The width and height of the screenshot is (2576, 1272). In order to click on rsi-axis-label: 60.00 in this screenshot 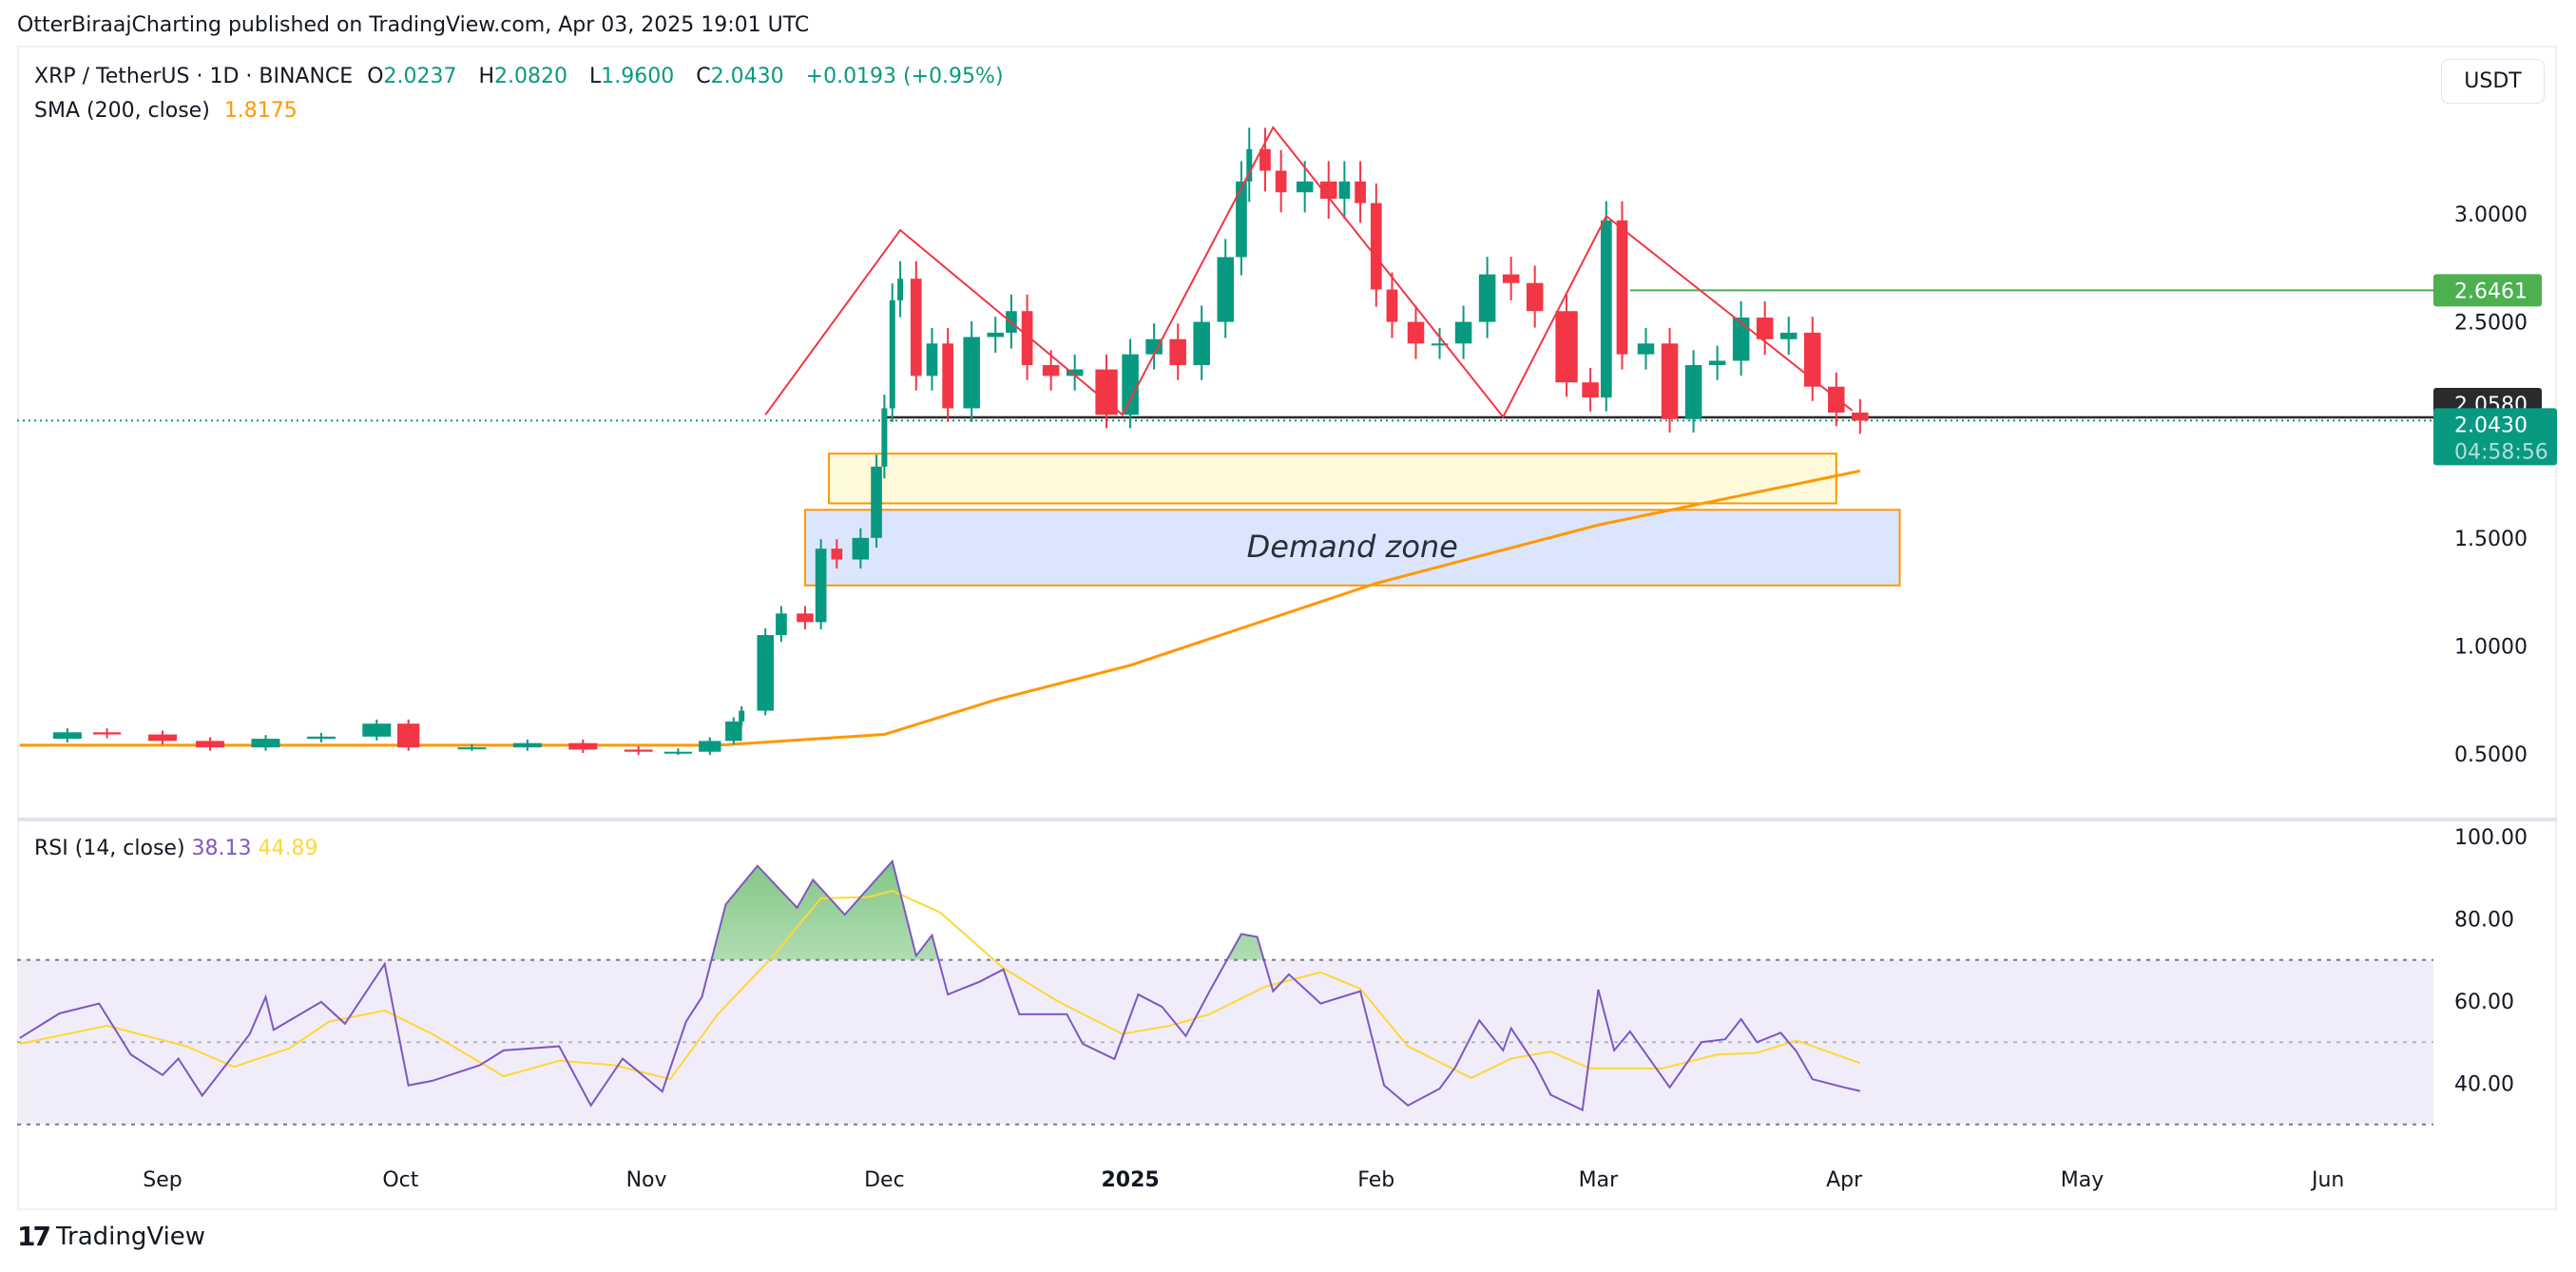, I will do `click(2484, 1002)`.